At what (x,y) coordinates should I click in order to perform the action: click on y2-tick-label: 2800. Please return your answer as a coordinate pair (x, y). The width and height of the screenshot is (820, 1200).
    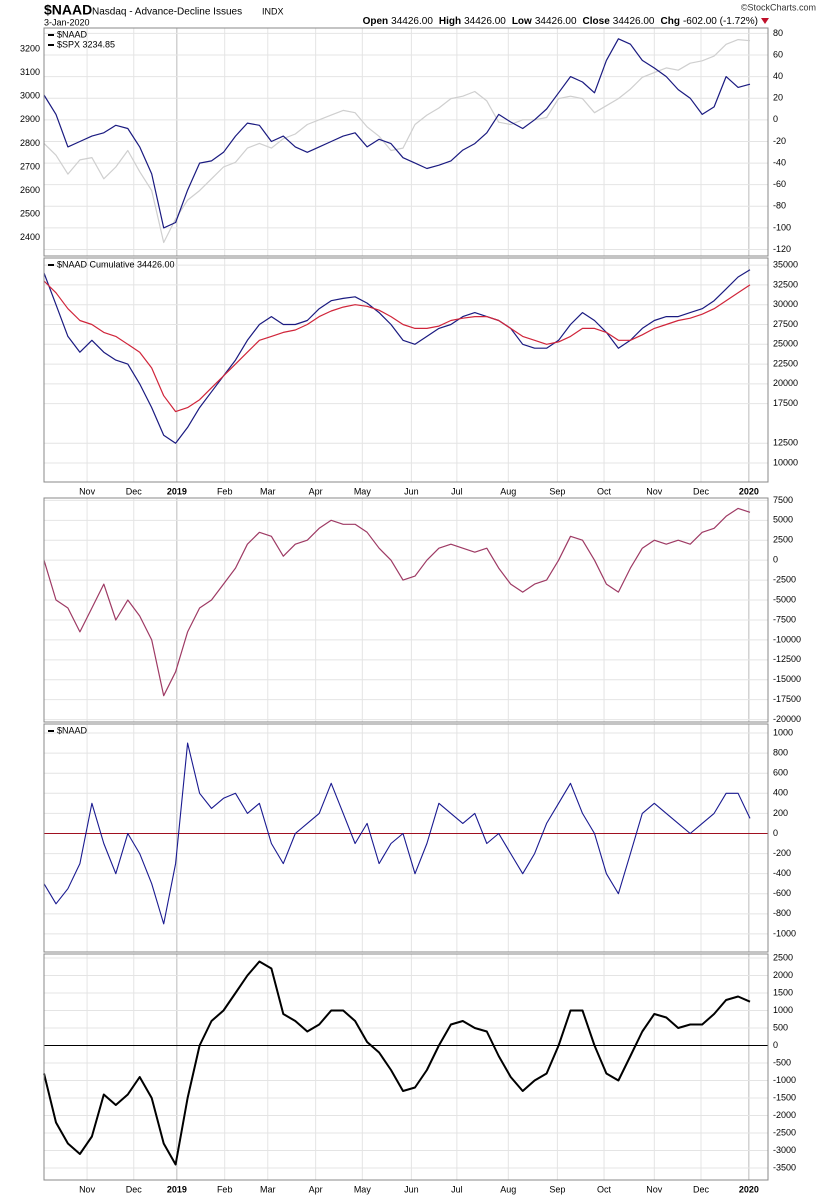
    Looking at the image, I should click on (30, 143).